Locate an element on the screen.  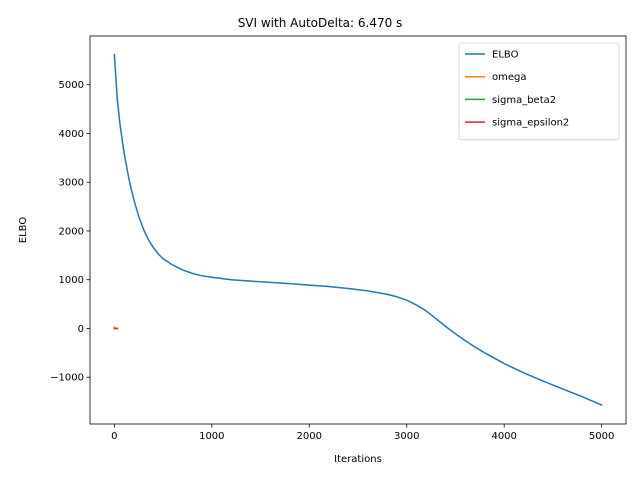
x-tick-label: 1000 is located at coordinates (211, 436).